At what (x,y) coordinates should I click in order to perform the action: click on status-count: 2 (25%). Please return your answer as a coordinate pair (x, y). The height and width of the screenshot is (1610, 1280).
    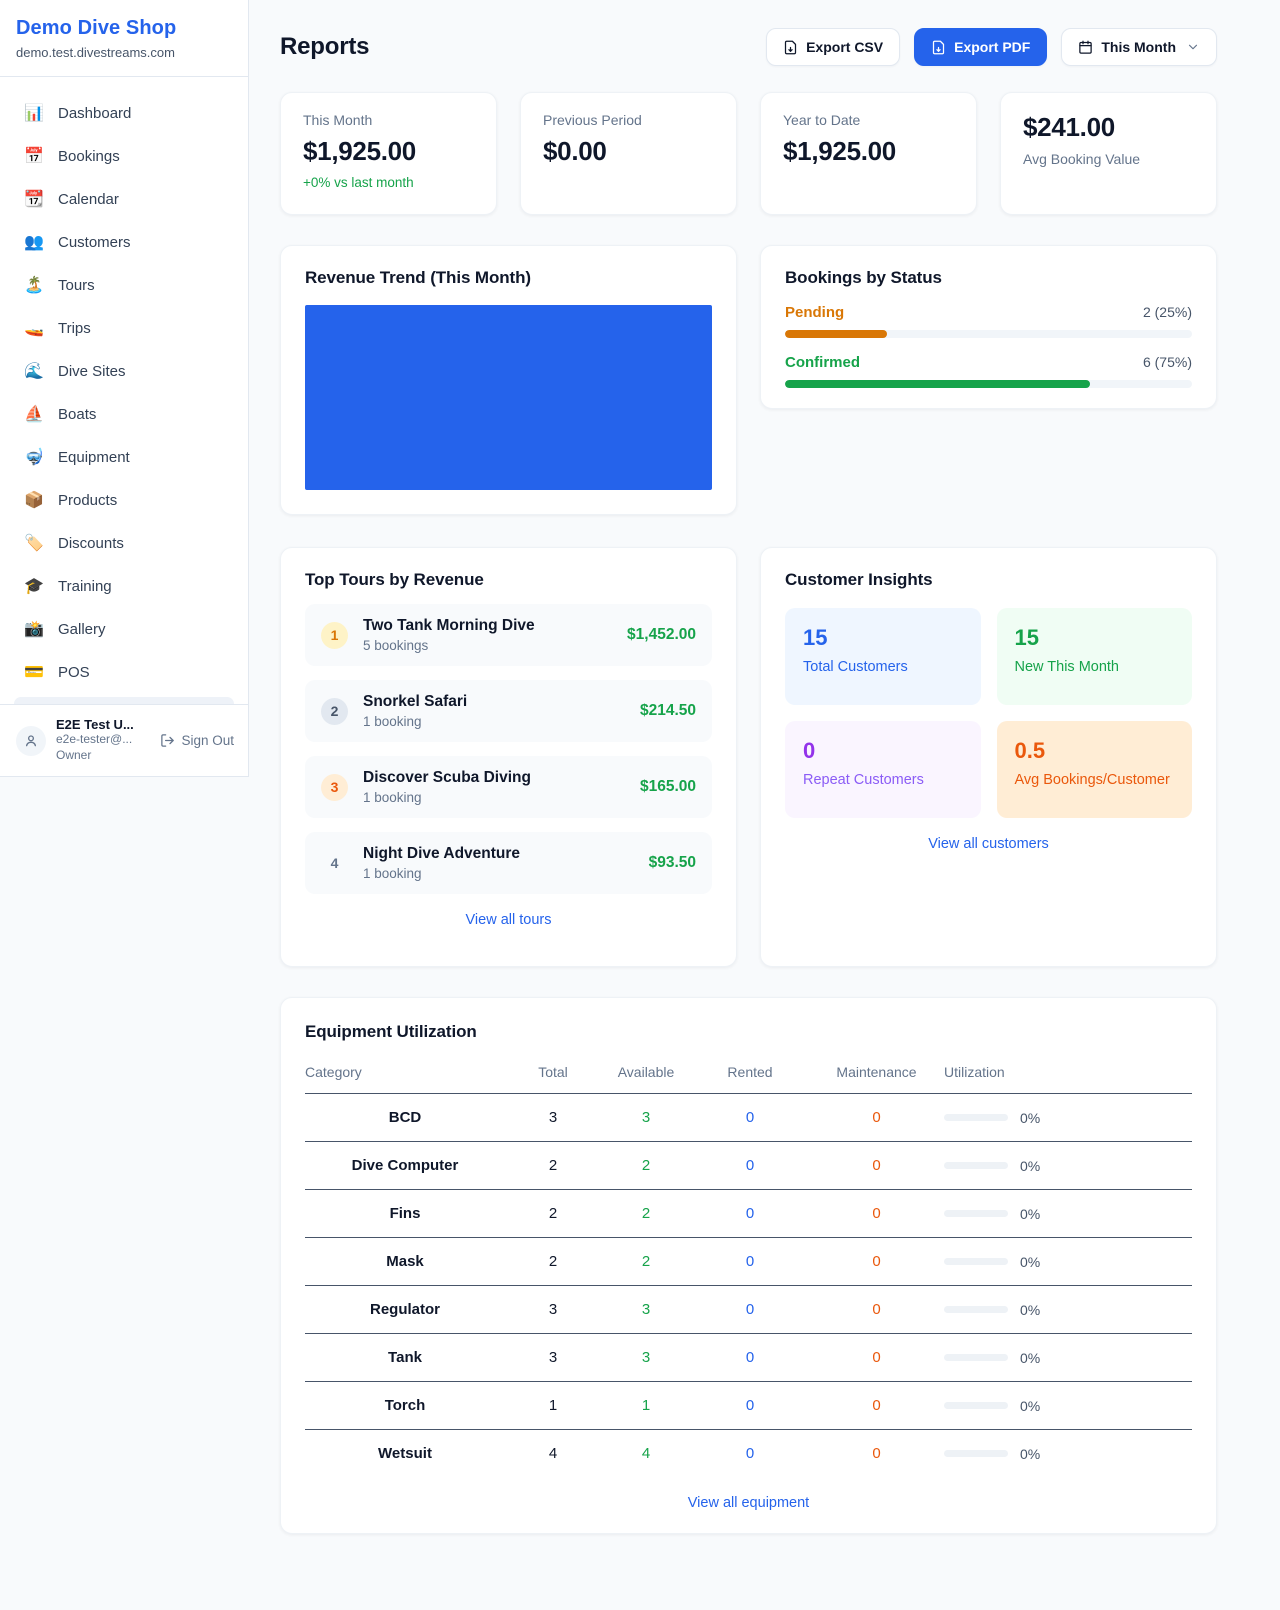
    Looking at the image, I should click on (1167, 312).